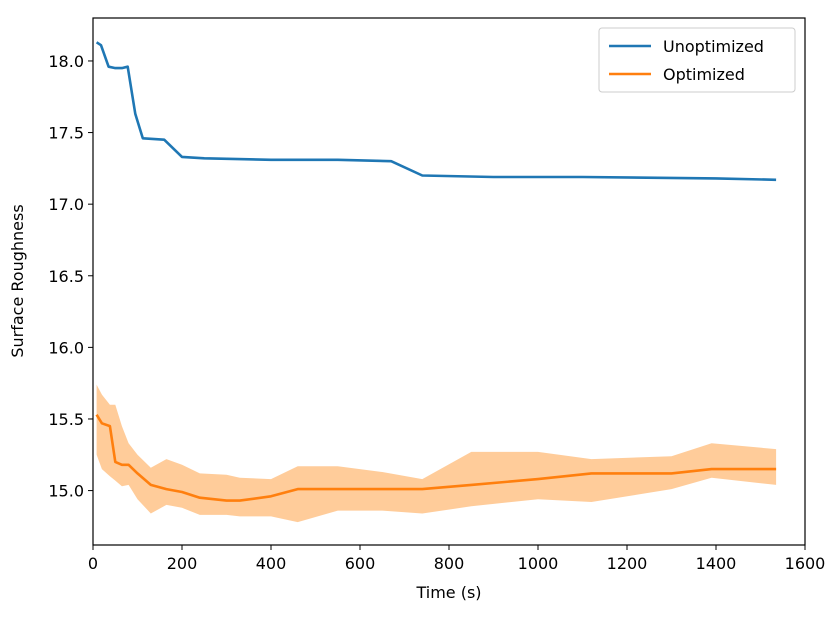  What do you see at coordinates (66, 204) in the screenshot?
I see `y-tick-label: 17.0` at bounding box center [66, 204].